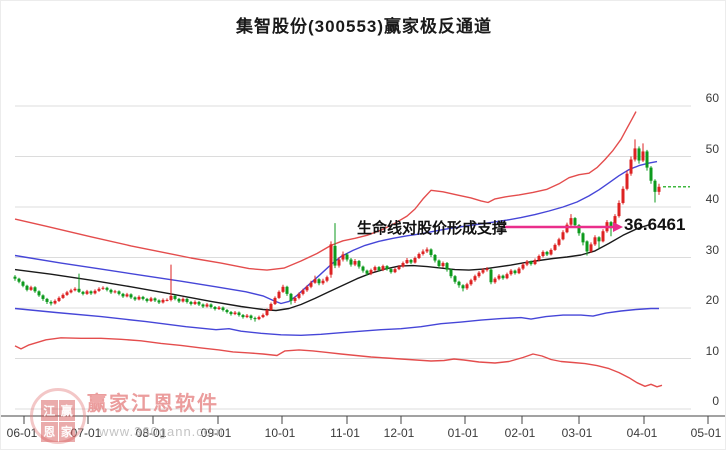 The width and height of the screenshot is (726, 450). I want to click on x-axis-label: 11-01, so click(345, 433).